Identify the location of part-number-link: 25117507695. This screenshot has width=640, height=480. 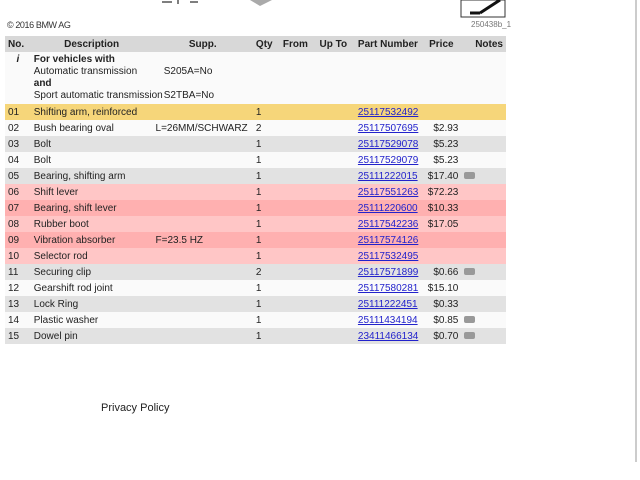
(388, 128).